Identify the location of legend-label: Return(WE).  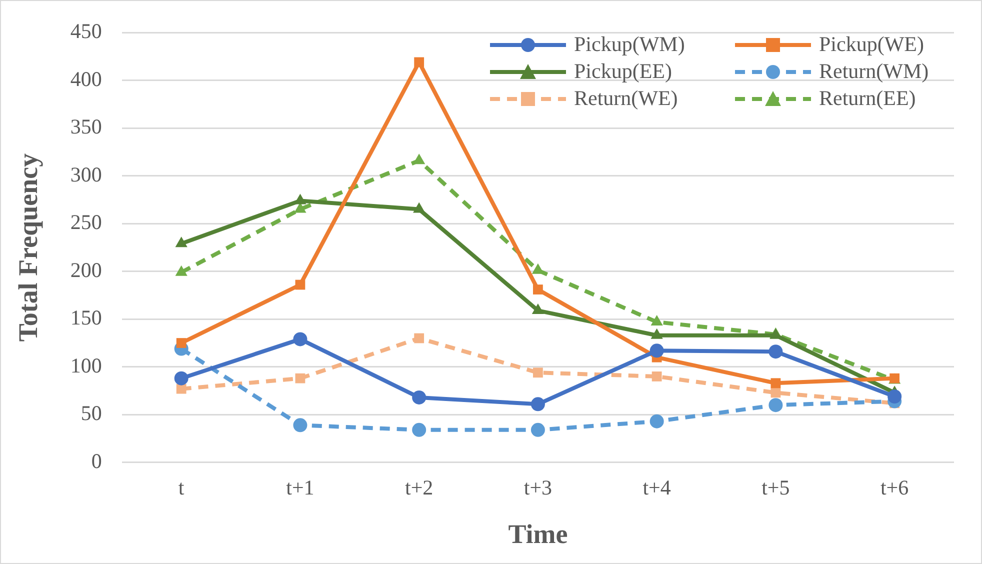
(626, 98).